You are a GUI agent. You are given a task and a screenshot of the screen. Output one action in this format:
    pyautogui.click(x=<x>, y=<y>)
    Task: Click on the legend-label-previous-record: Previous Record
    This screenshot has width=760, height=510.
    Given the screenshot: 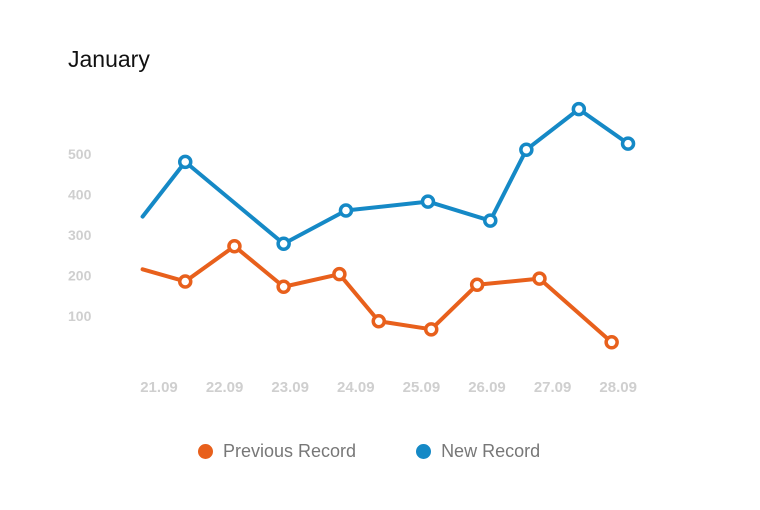 What is the action you would take?
    pyautogui.click(x=290, y=451)
    